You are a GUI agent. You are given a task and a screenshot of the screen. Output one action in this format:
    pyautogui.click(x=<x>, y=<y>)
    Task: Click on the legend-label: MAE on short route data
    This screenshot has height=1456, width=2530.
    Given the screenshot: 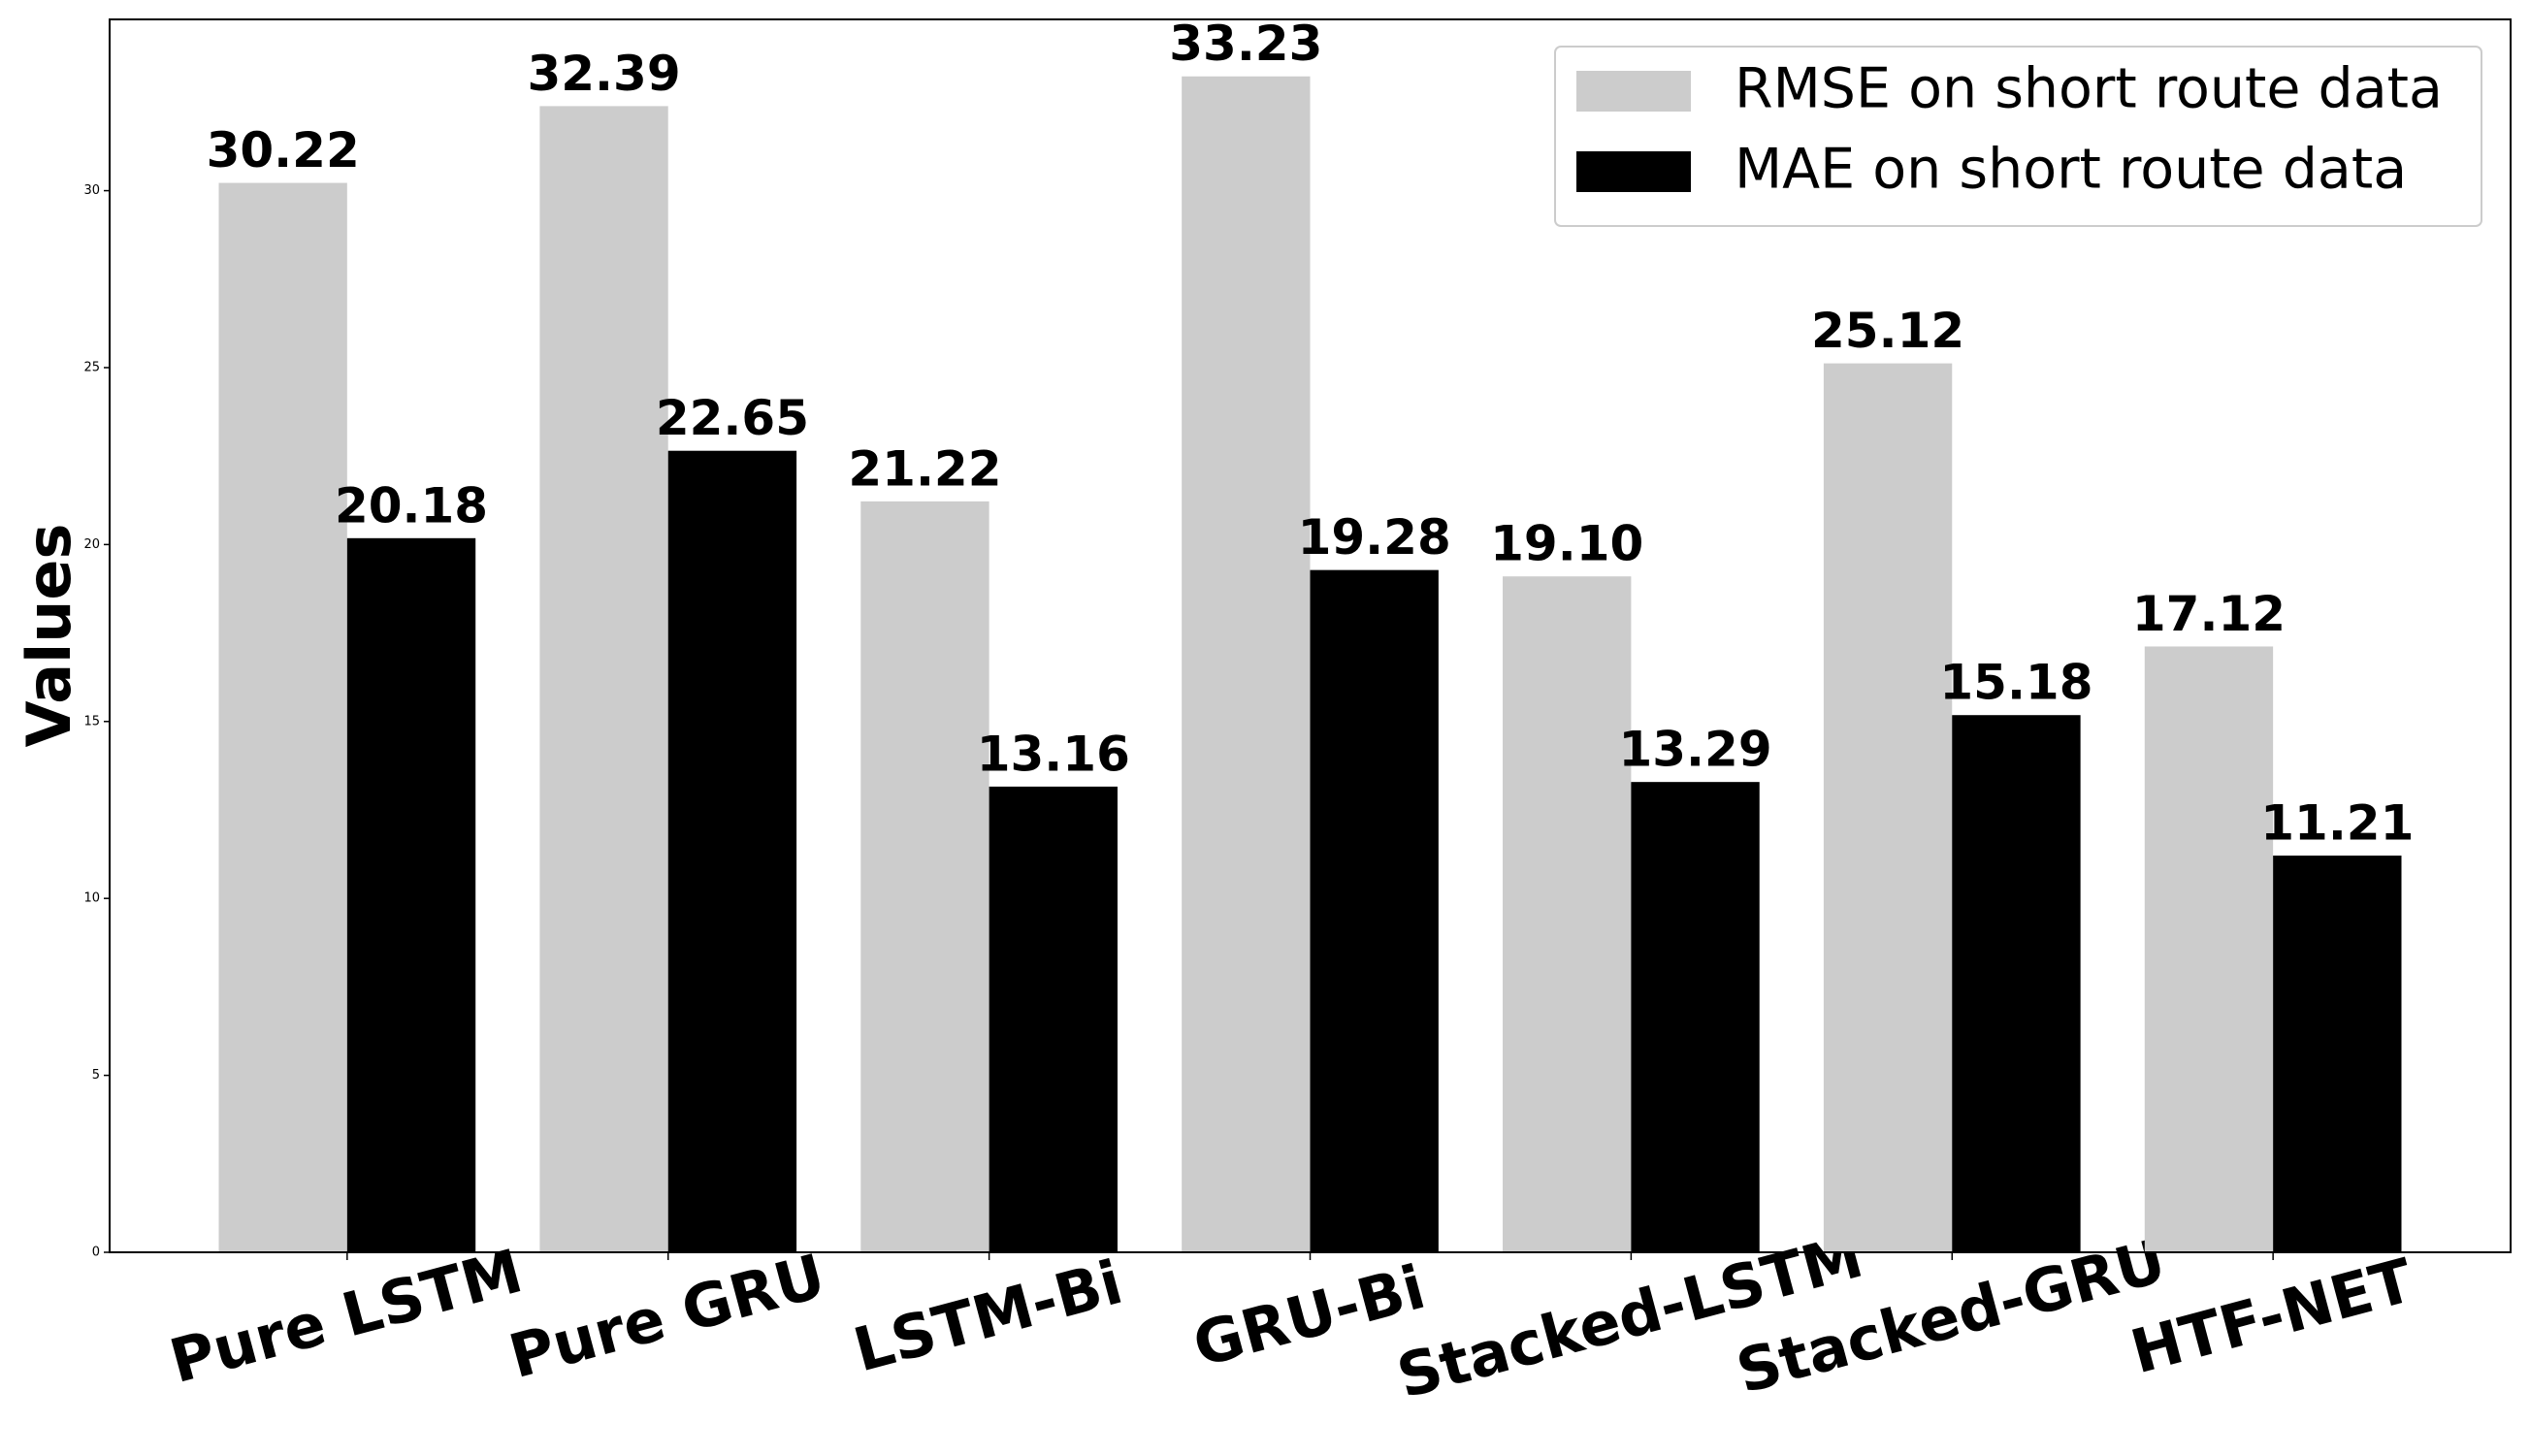 What is the action you would take?
    pyautogui.click(x=2071, y=170)
    